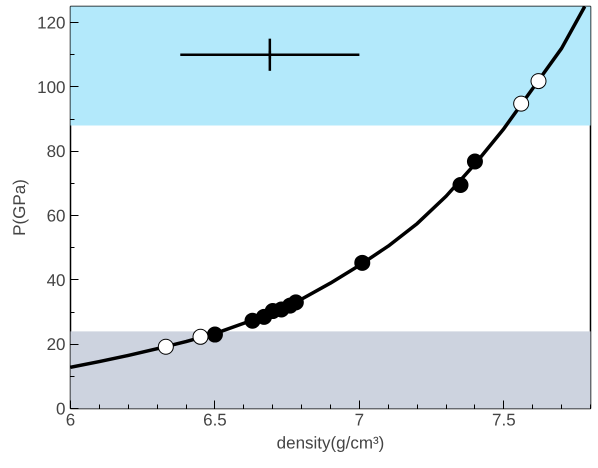 The image size is (598, 468). What do you see at coordinates (71, 420) in the screenshot?
I see `x-tick-label: 6` at bounding box center [71, 420].